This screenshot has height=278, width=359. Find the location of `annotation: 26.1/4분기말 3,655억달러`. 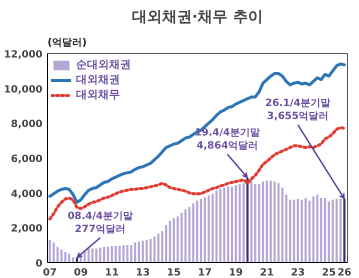

annotation: 26.1/4분기말 3,655억달러 is located at coordinates (298, 110).